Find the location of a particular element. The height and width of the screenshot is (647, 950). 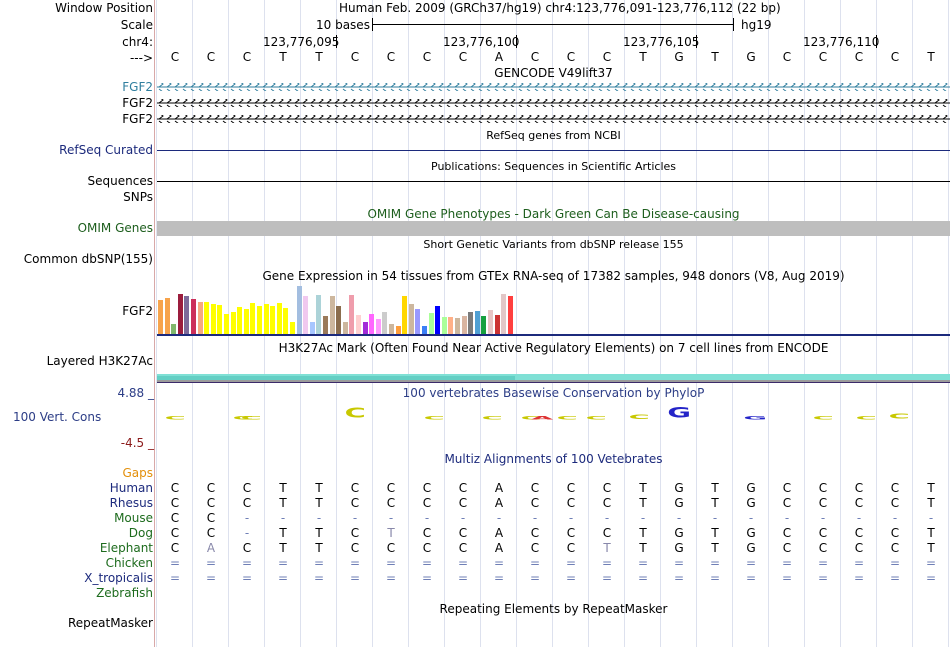

species-label-human: Human is located at coordinates (131, 488).